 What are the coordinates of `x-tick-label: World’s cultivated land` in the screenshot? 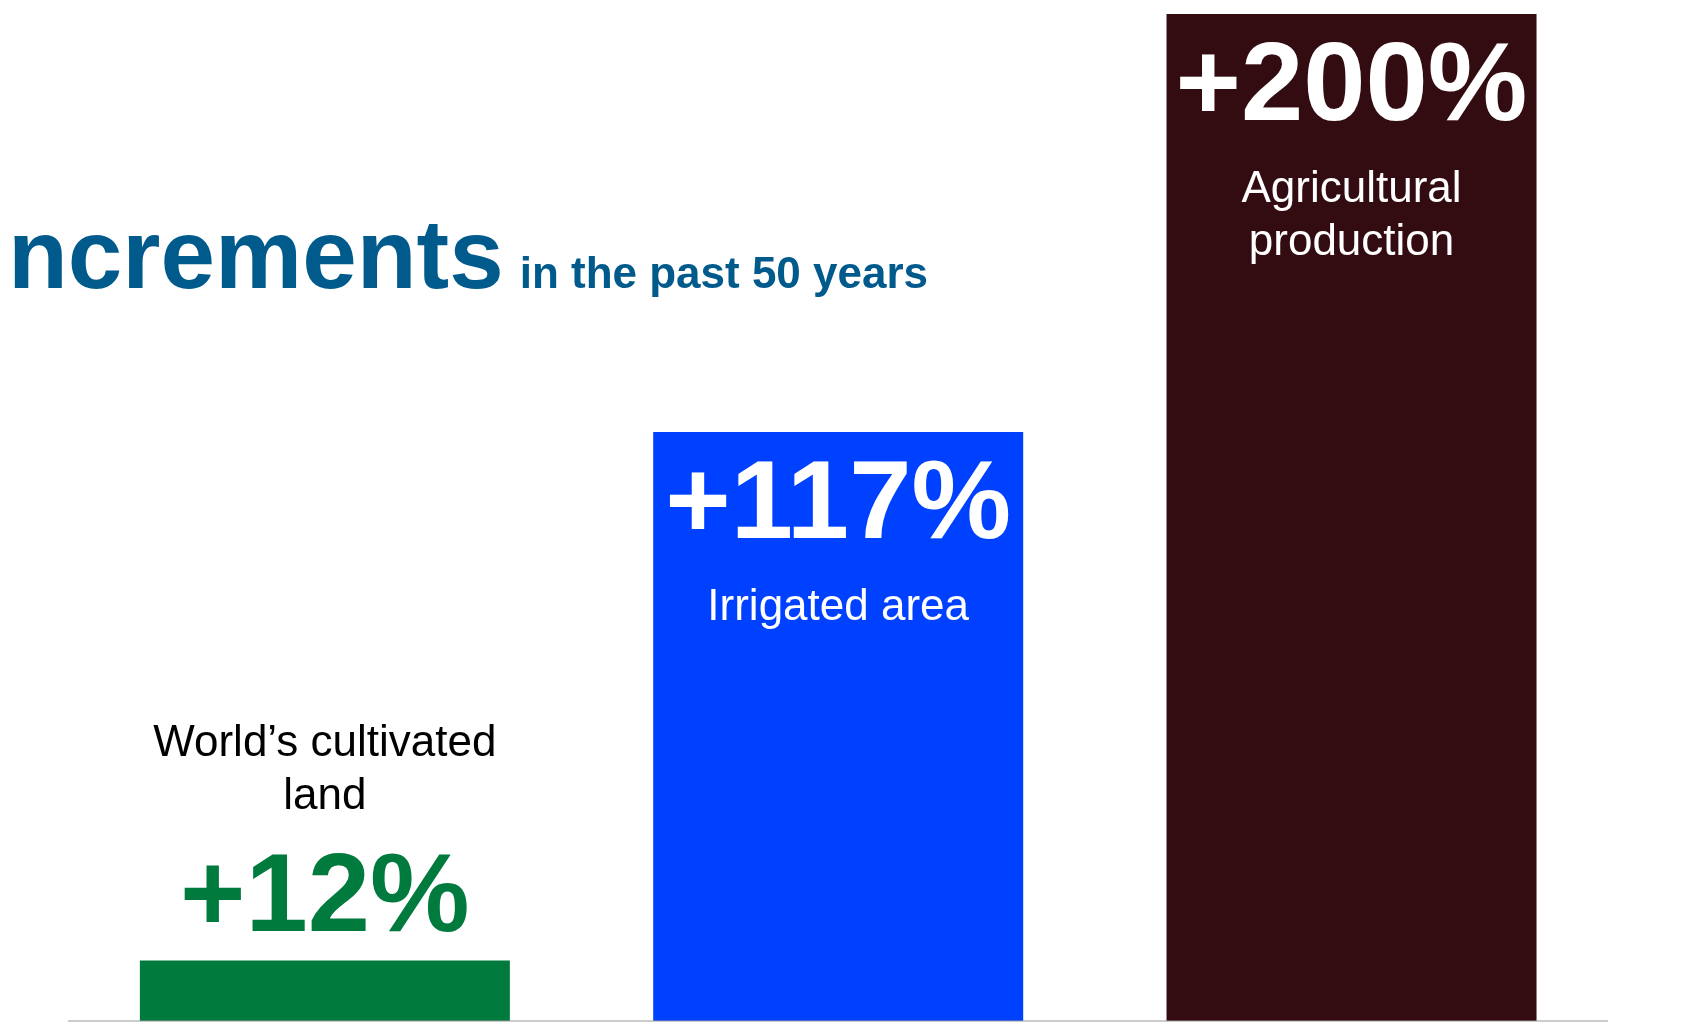 It's located at (325, 766).